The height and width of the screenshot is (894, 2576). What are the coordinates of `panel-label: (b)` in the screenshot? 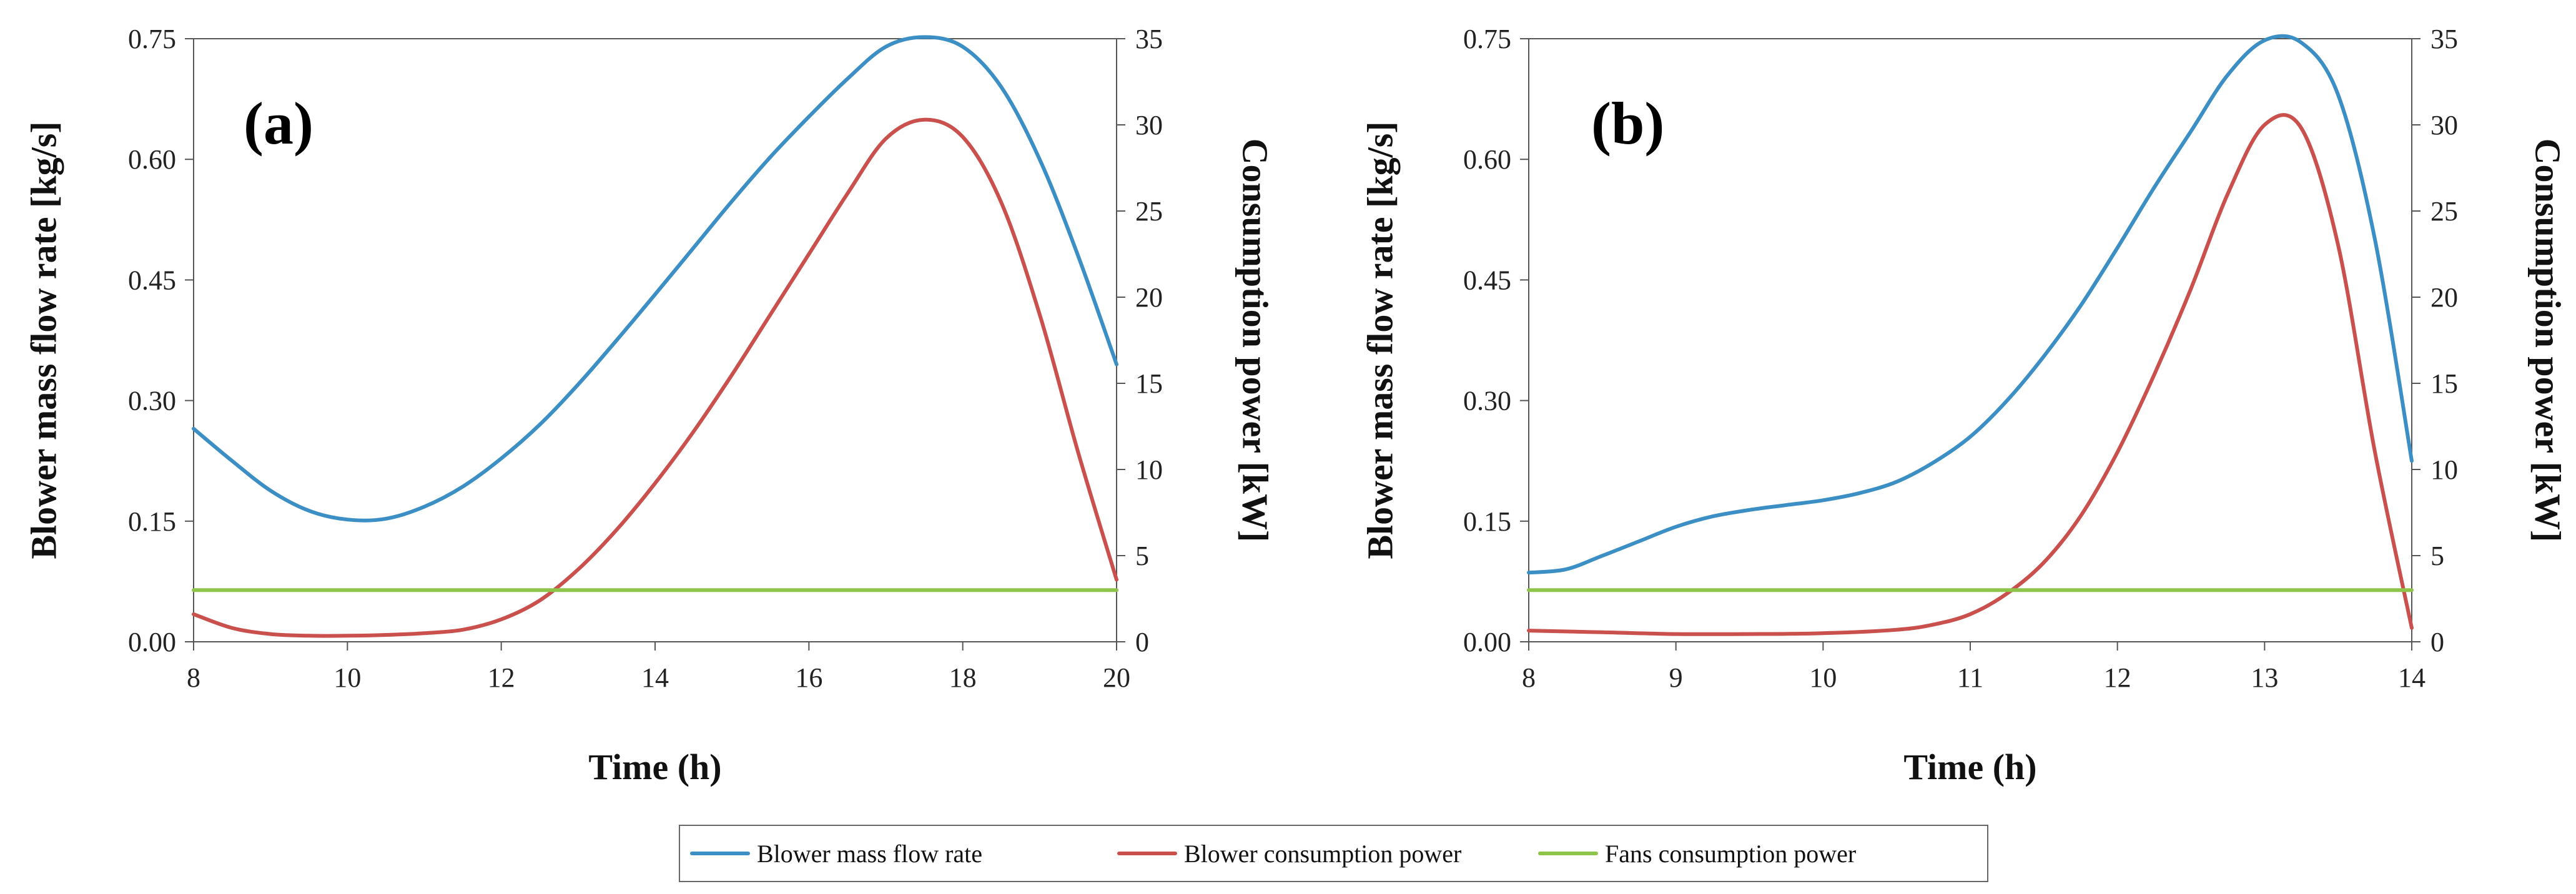 It's located at (1628, 123).